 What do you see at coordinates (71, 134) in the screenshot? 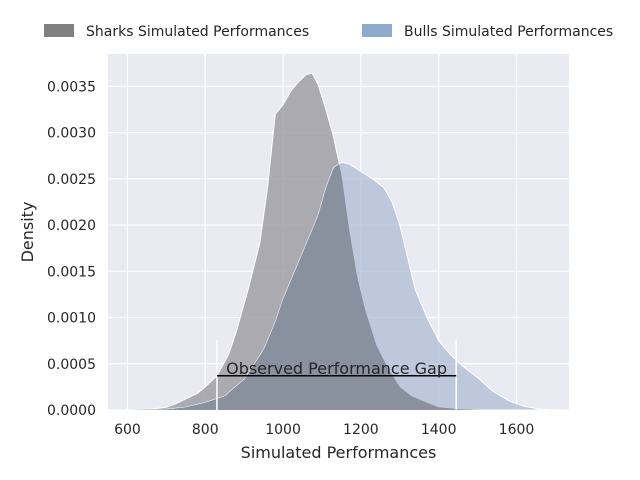
I see `y-tick-label: 0.0030` at bounding box center [71, 134].